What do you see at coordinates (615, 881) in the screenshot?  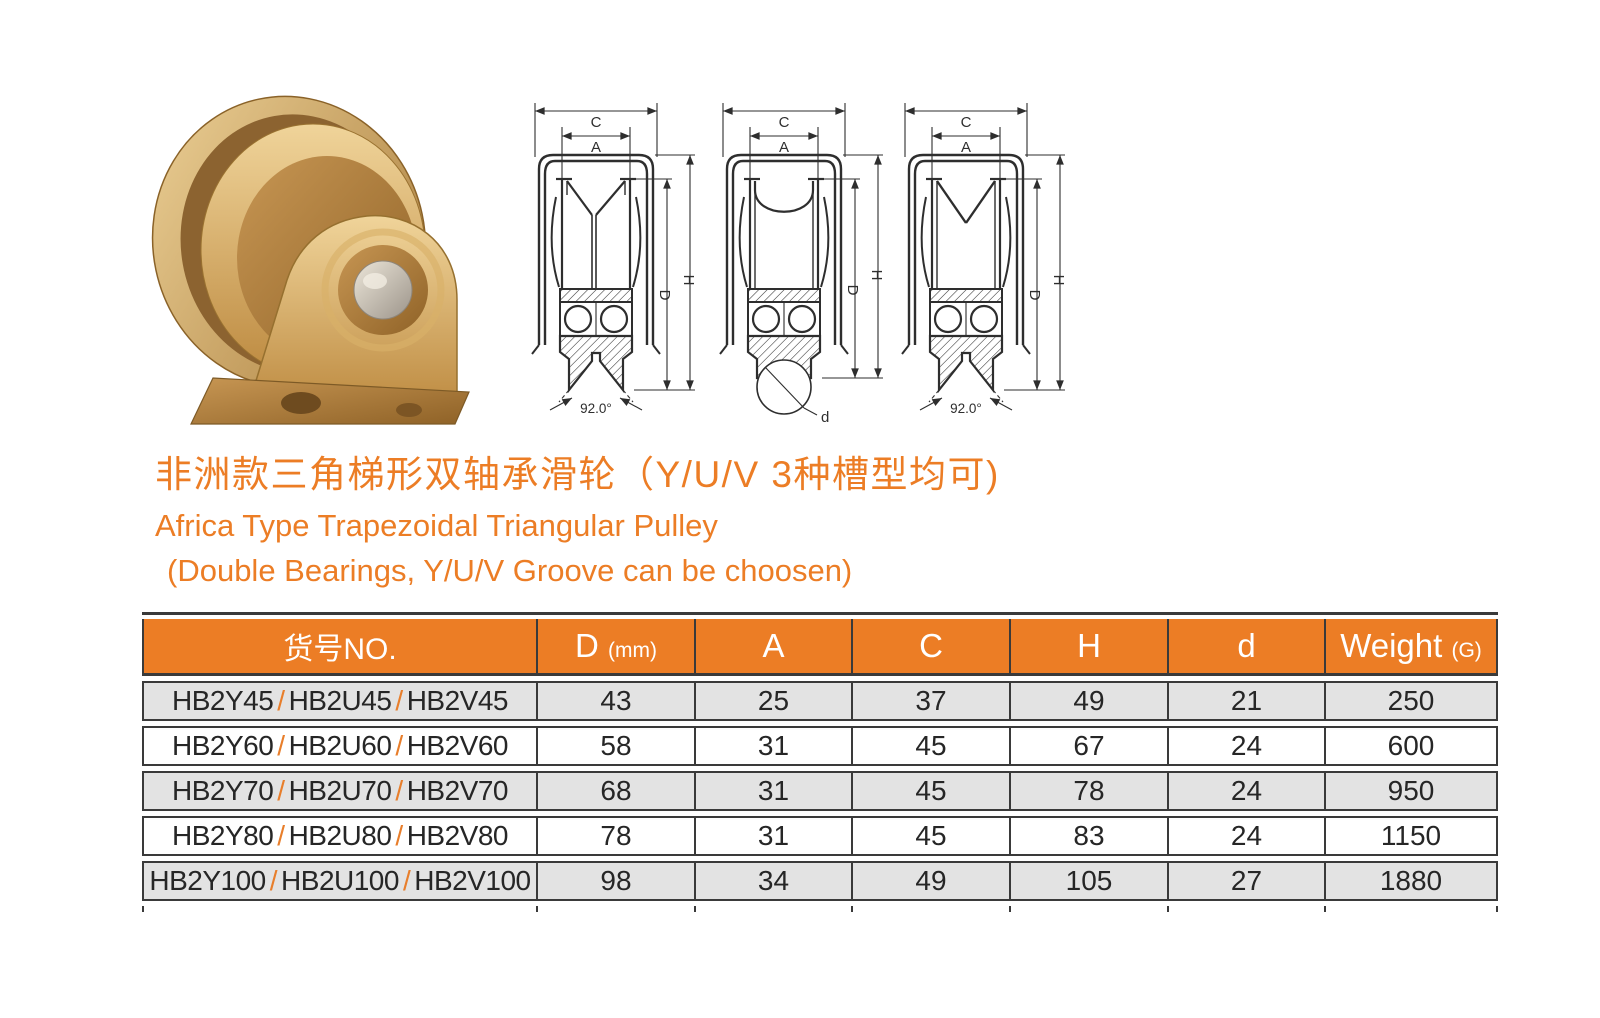 I see `cell-d: 98` at bounding box center [615, 881].